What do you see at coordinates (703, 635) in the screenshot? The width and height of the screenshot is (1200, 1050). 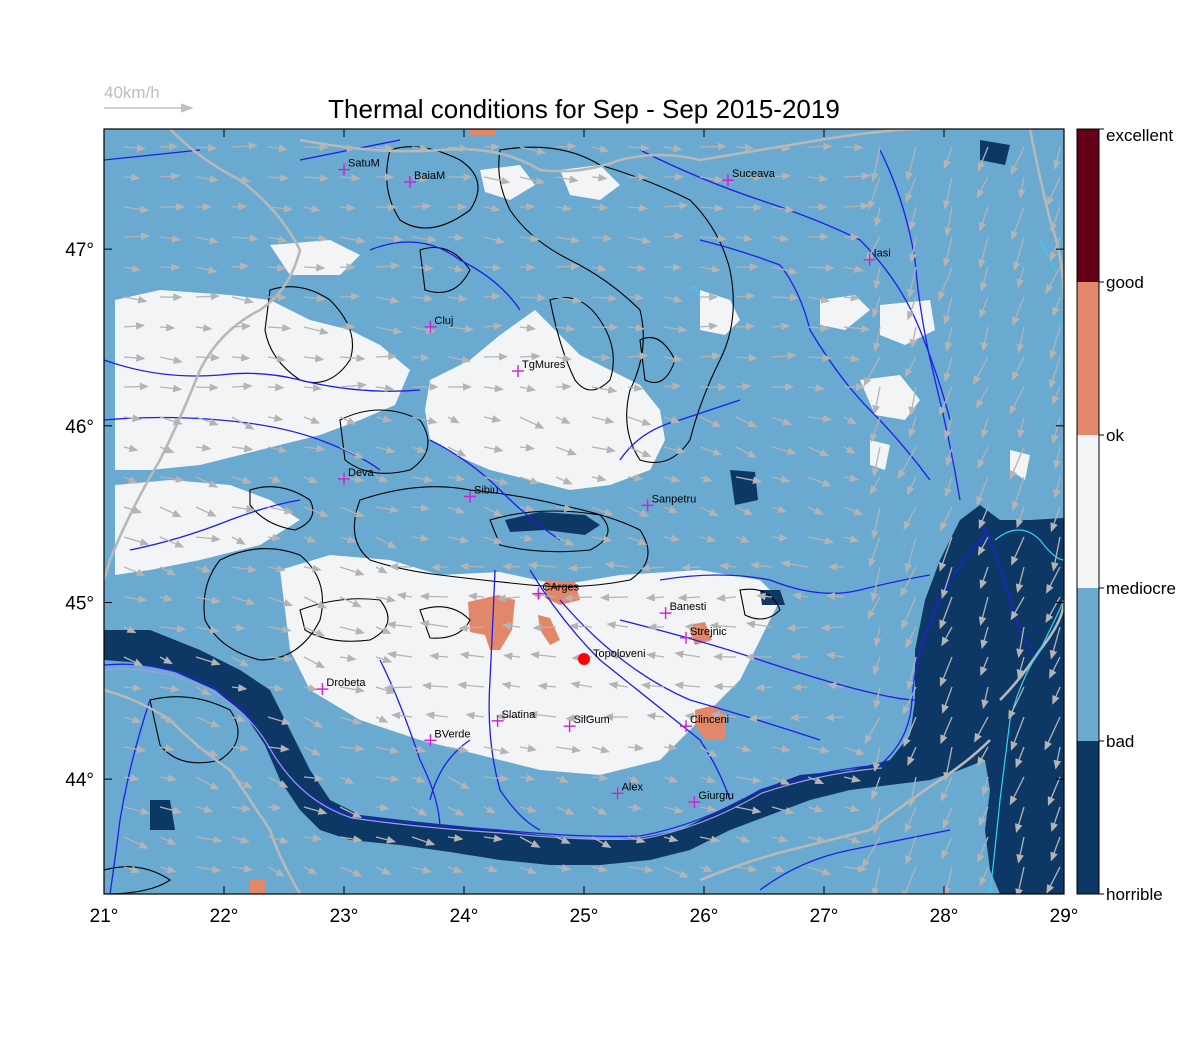 I see `city-marker: Strejnic` at bounding box center [703, 635].